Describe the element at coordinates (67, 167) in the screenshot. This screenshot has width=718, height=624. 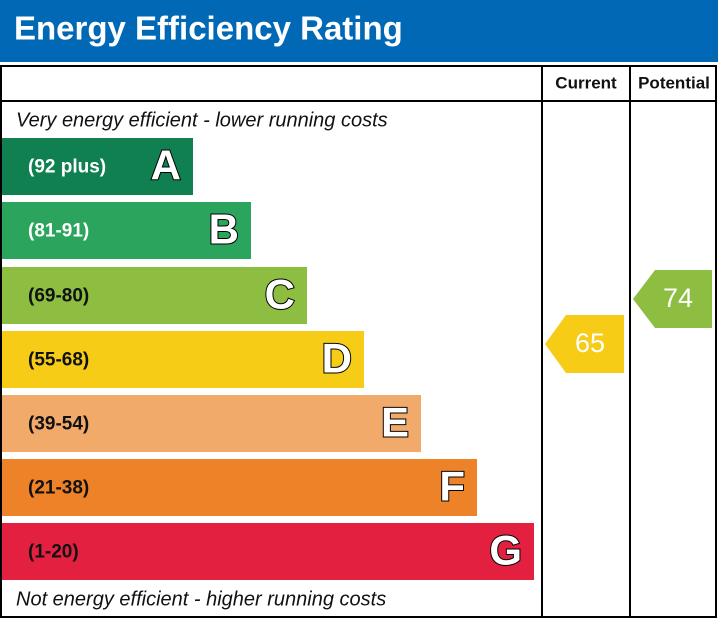
I see `band-range: (92 plus)` at that location.